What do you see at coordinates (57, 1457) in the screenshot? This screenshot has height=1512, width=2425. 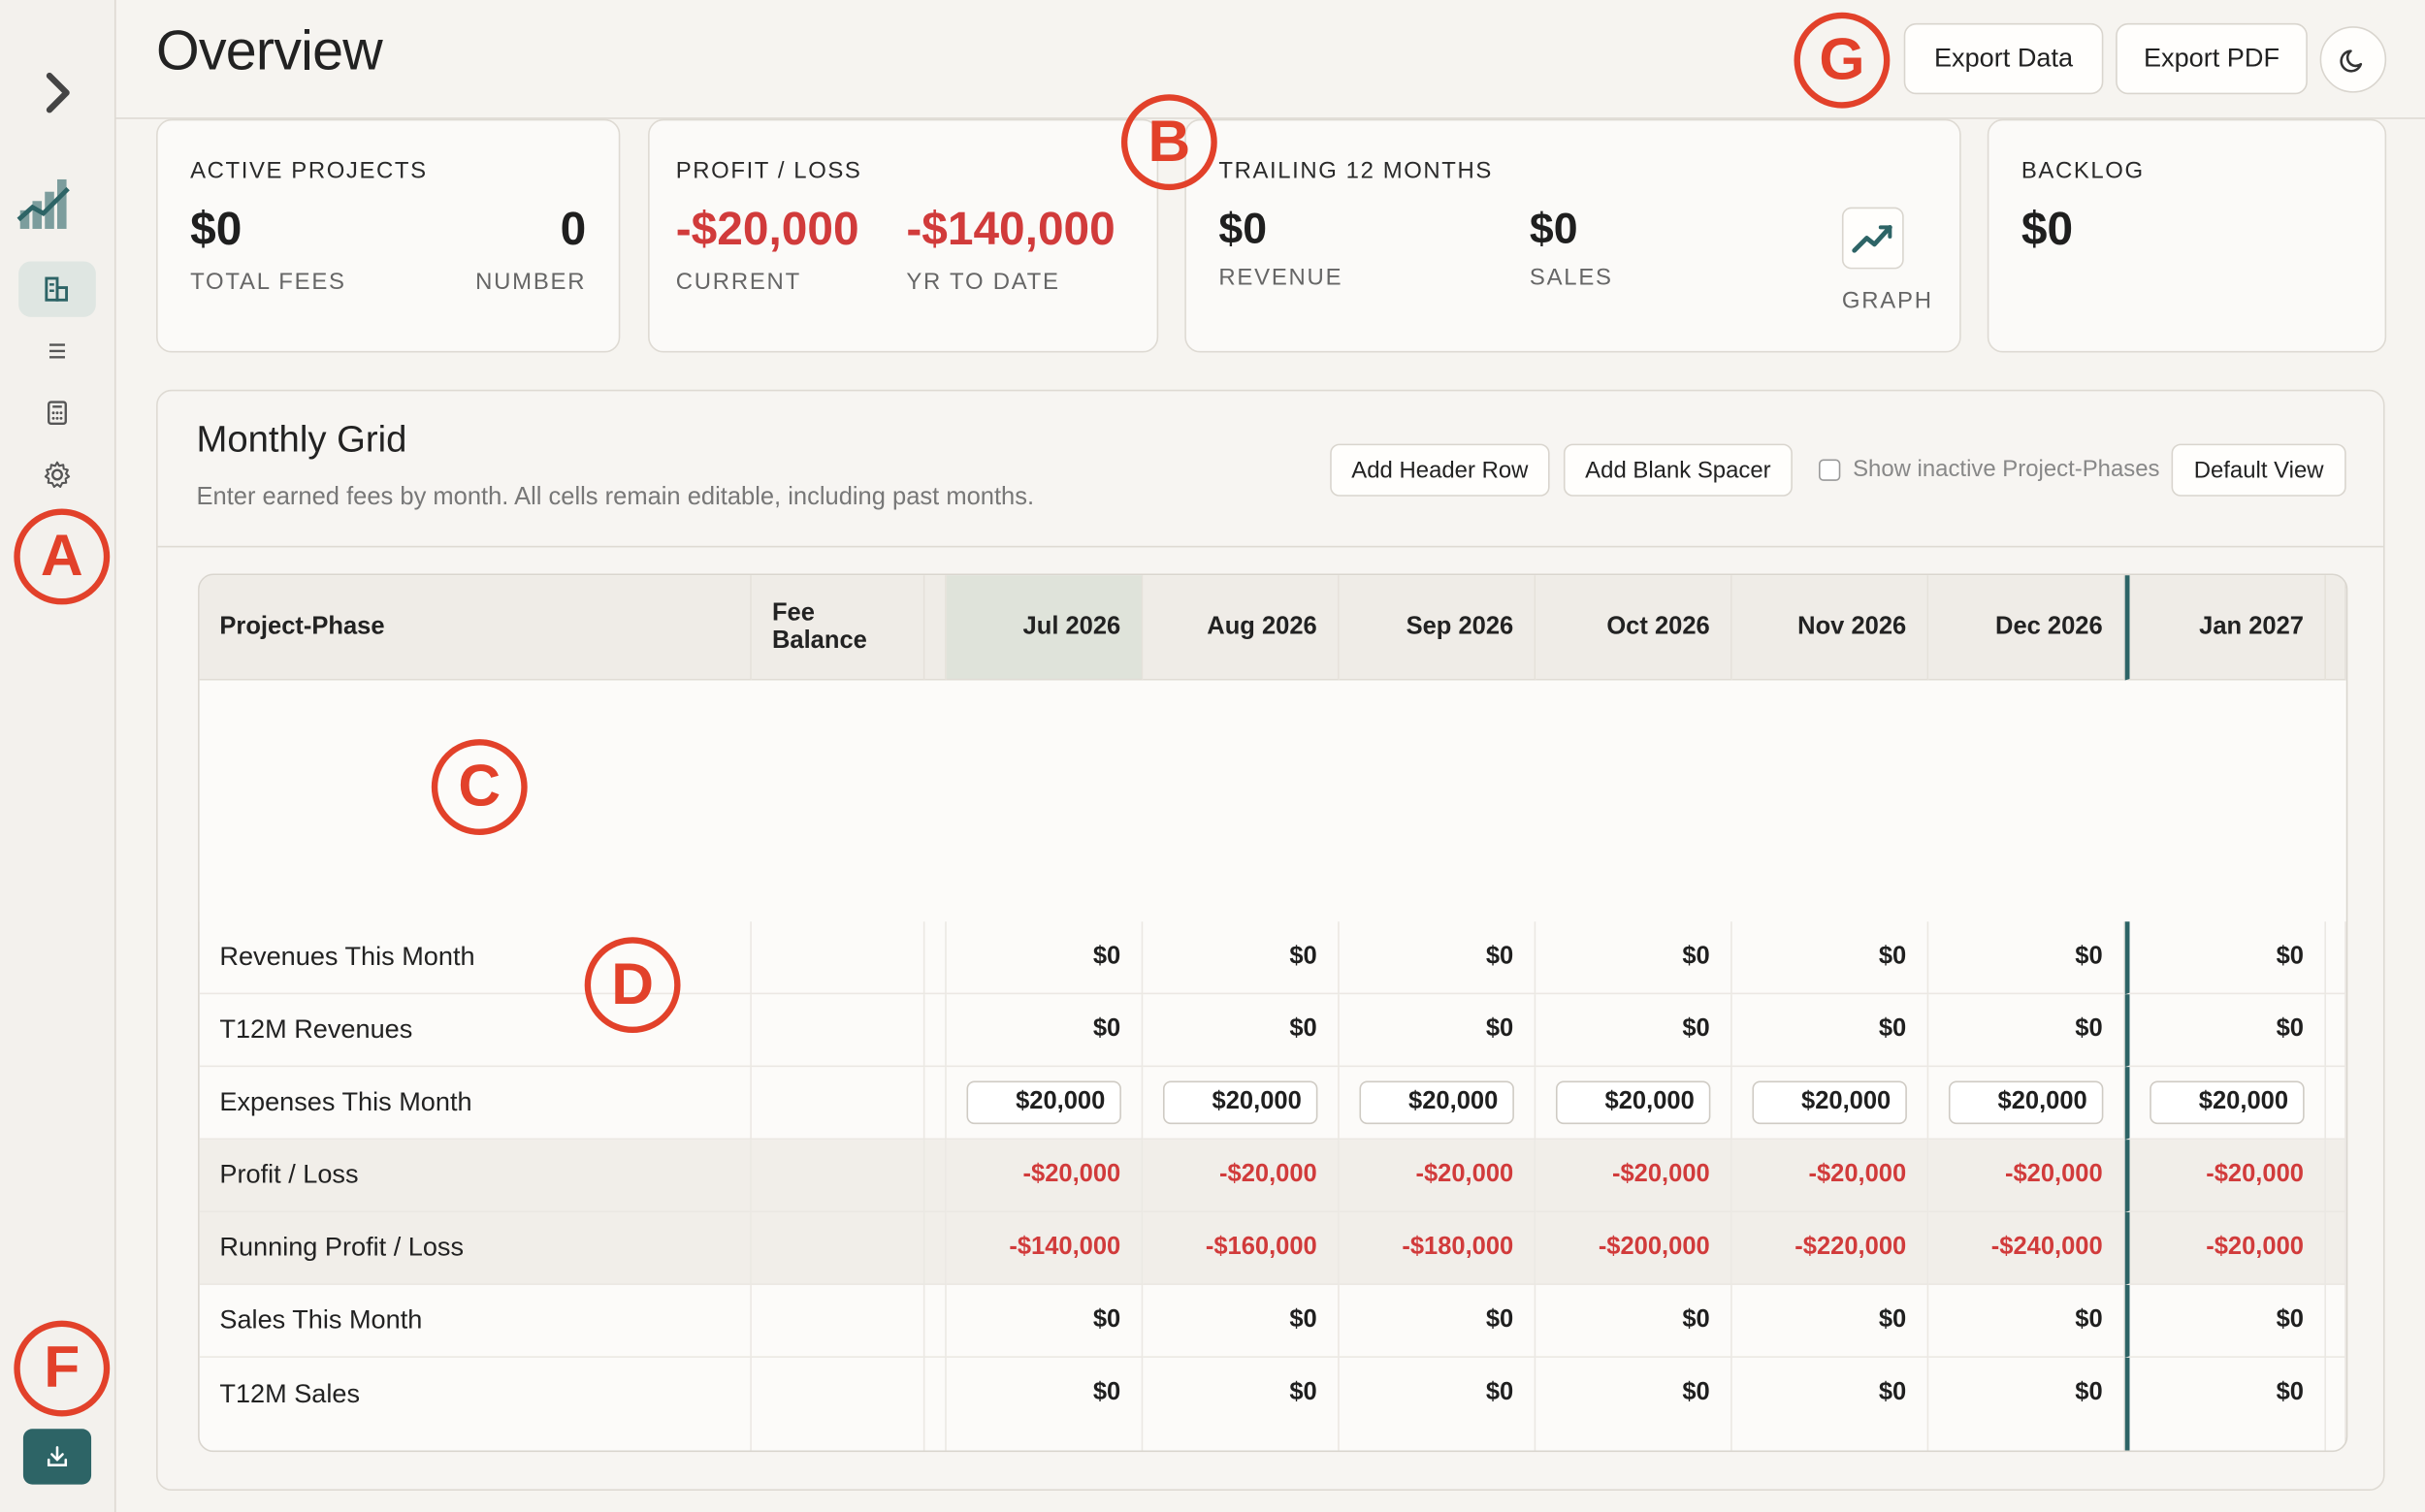 I see `sidebar-export-button` at bounding box center [57, 1457].